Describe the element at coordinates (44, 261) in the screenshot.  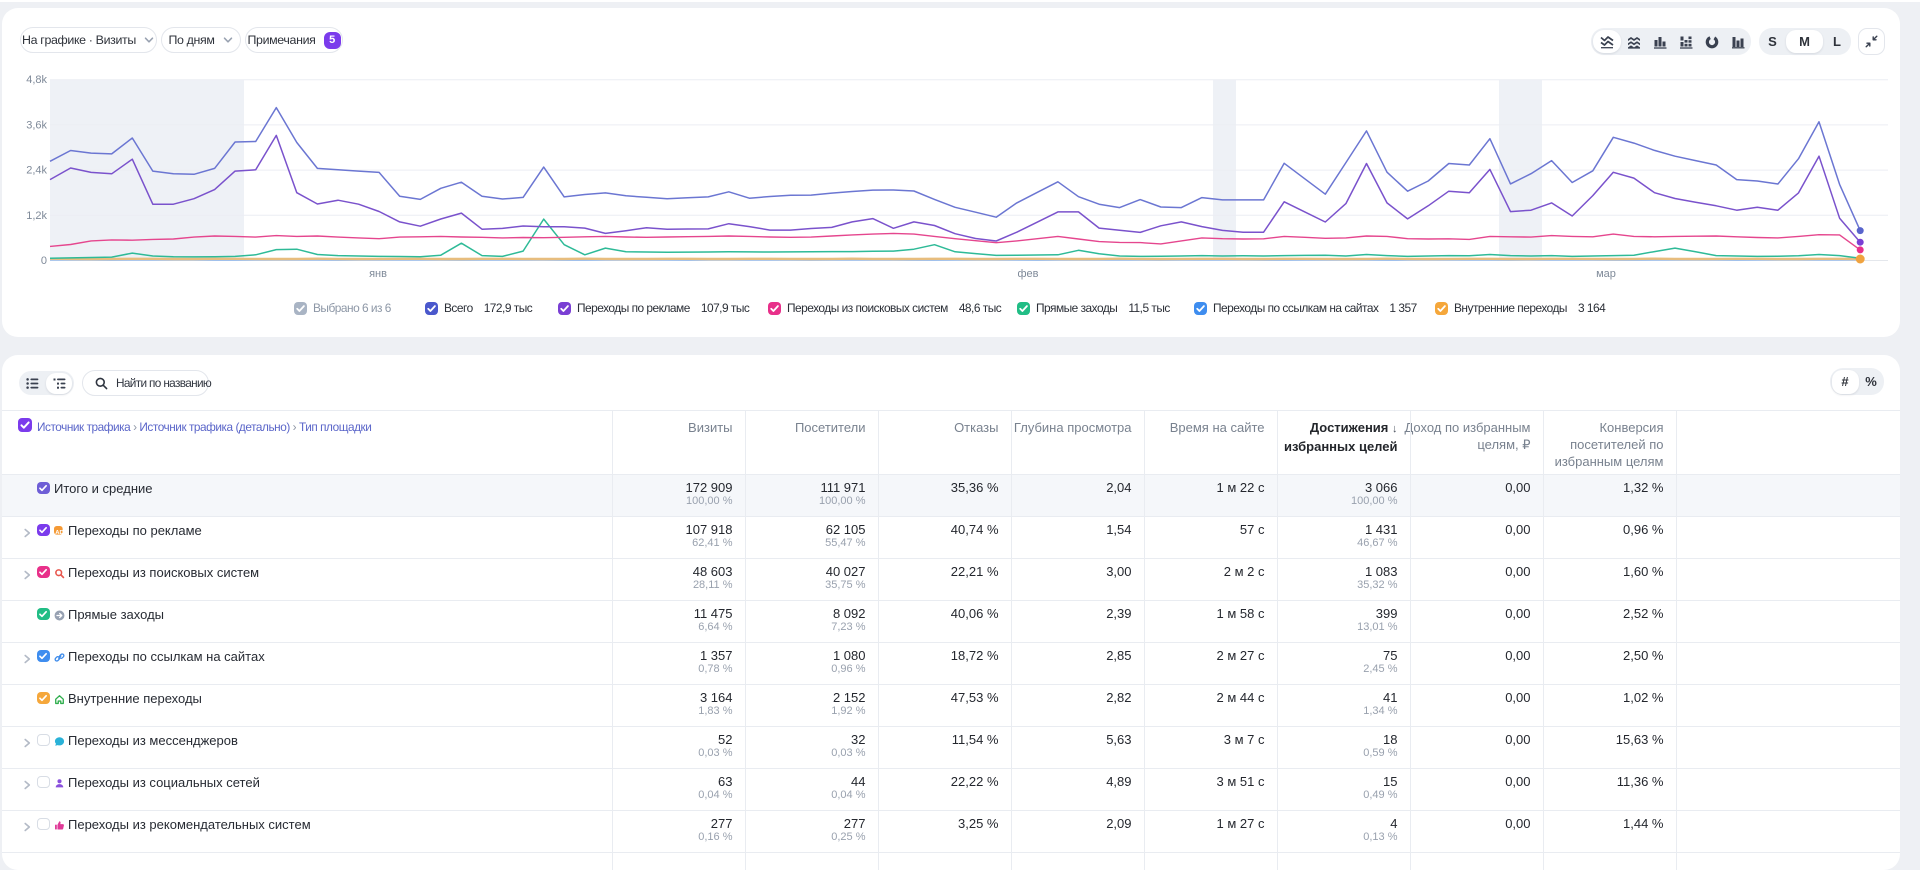
I see `svg-text: 0` at that location.